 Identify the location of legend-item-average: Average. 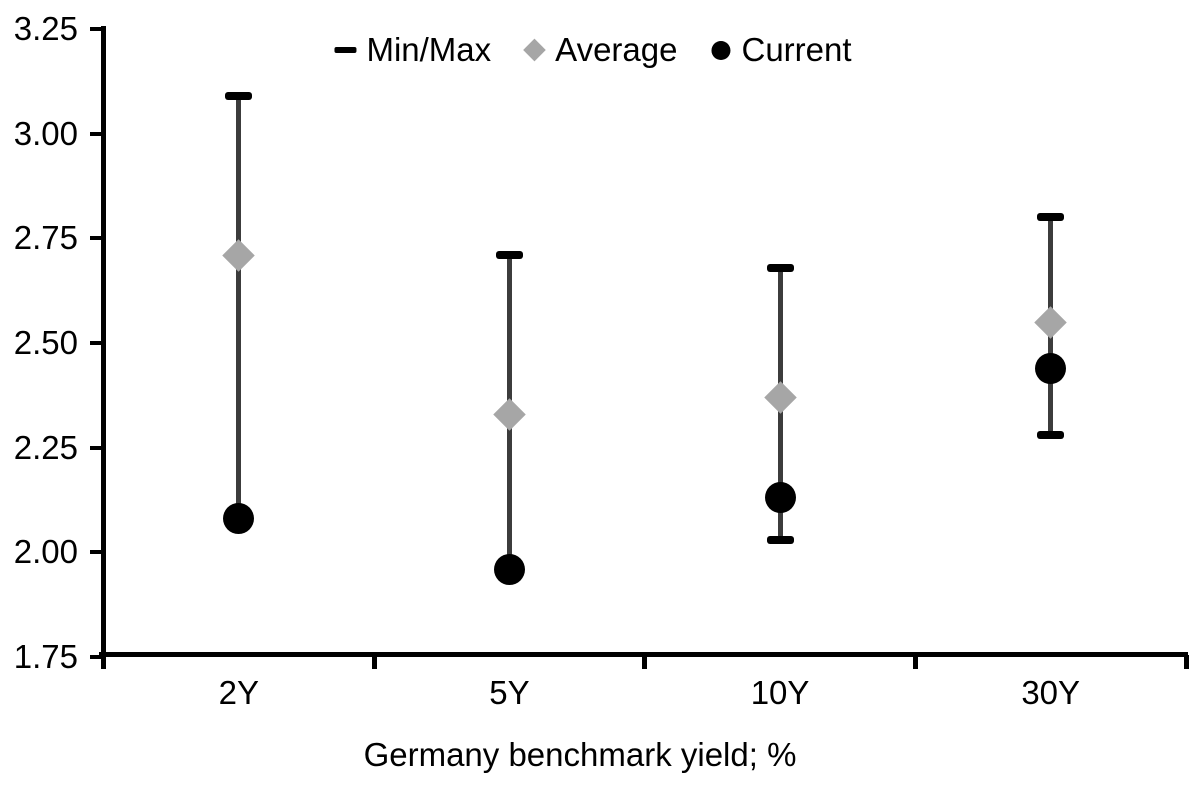
(599, 50).